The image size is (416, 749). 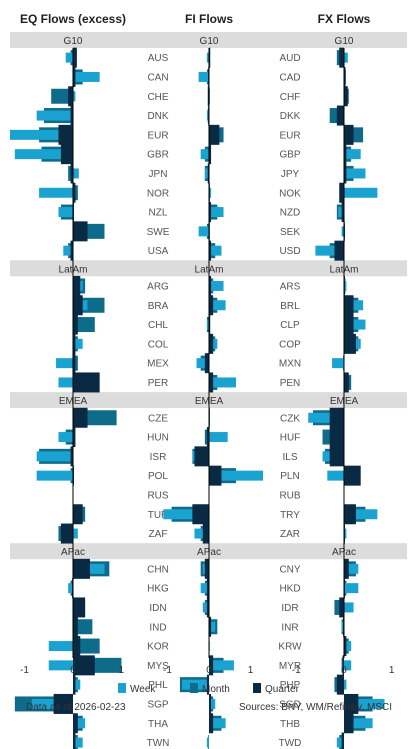 What do you see at coordinates (69, 57) in the screenshot?
I see `bar-eq-aus-week` at bounding box center [69, 57].